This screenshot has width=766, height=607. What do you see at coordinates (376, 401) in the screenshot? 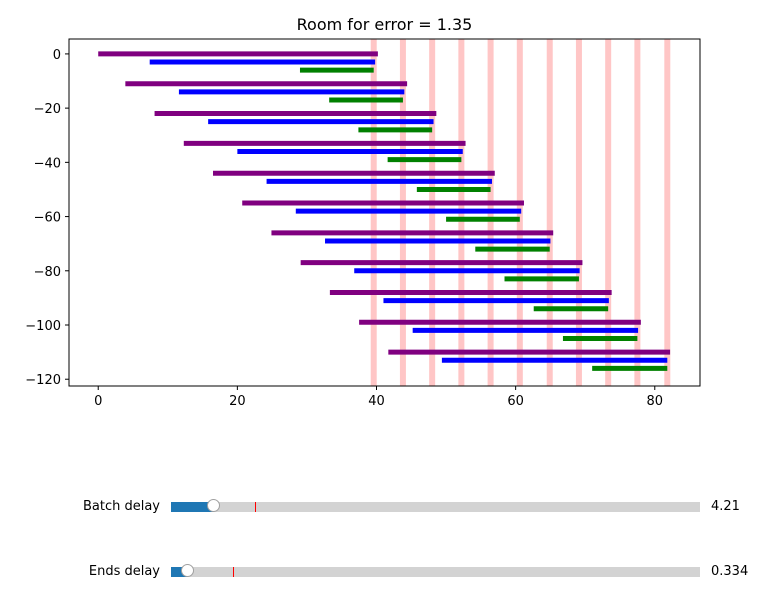
I see `x-tick-label: 40` at bounding box center [376, 401].